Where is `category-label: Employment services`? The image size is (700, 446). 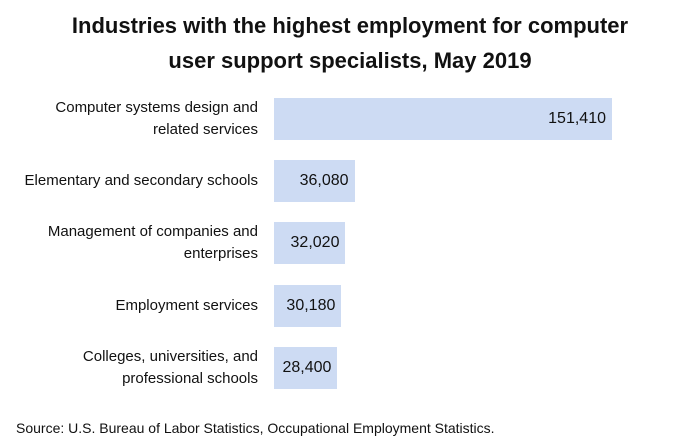
category-label: Employment services is located at coordinates (186, 305).